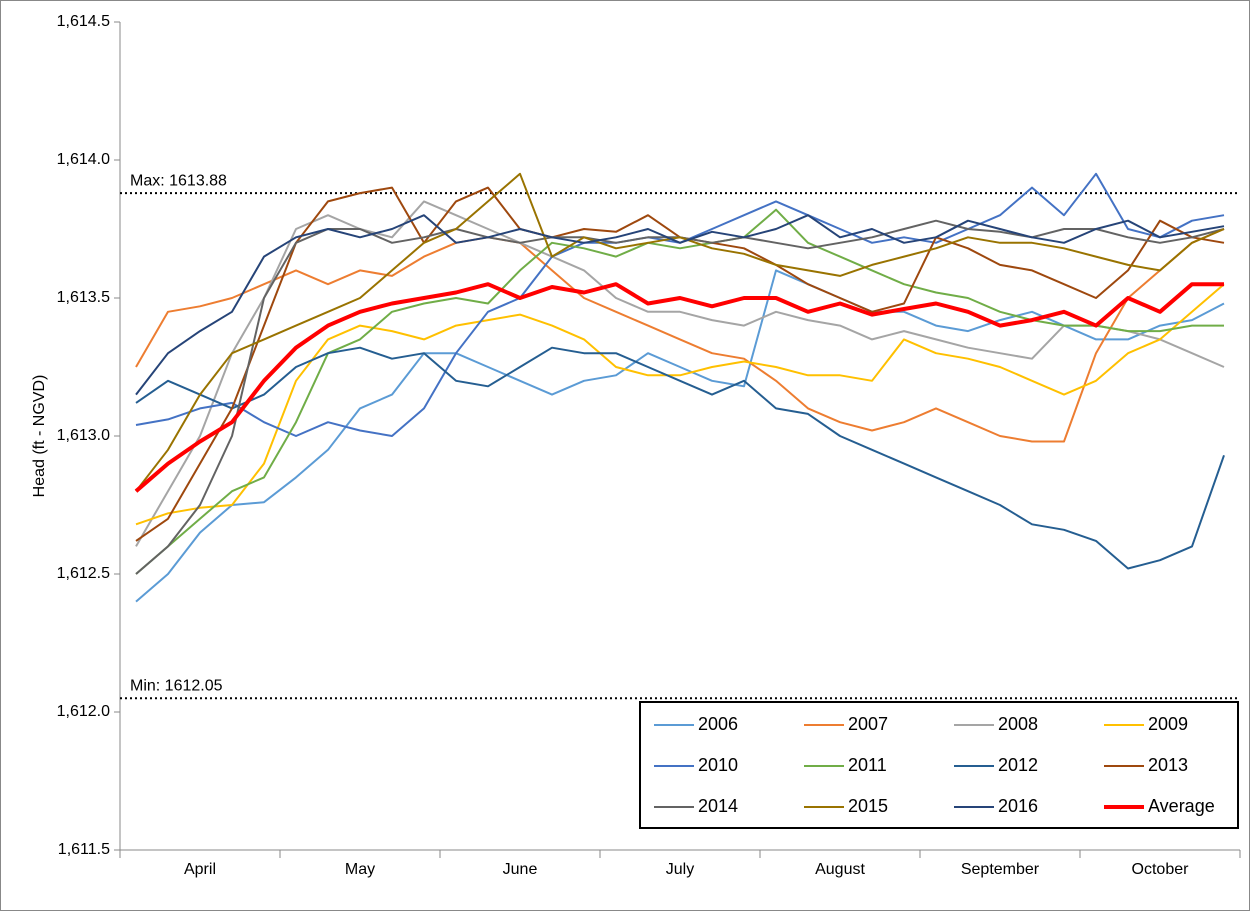 The height and width of the screenshot is (911, 1250). What do you see at coordinates (1018, 806) in the screenshot?
I see `legend-label: 2016` at bounding box center [1018, 806].